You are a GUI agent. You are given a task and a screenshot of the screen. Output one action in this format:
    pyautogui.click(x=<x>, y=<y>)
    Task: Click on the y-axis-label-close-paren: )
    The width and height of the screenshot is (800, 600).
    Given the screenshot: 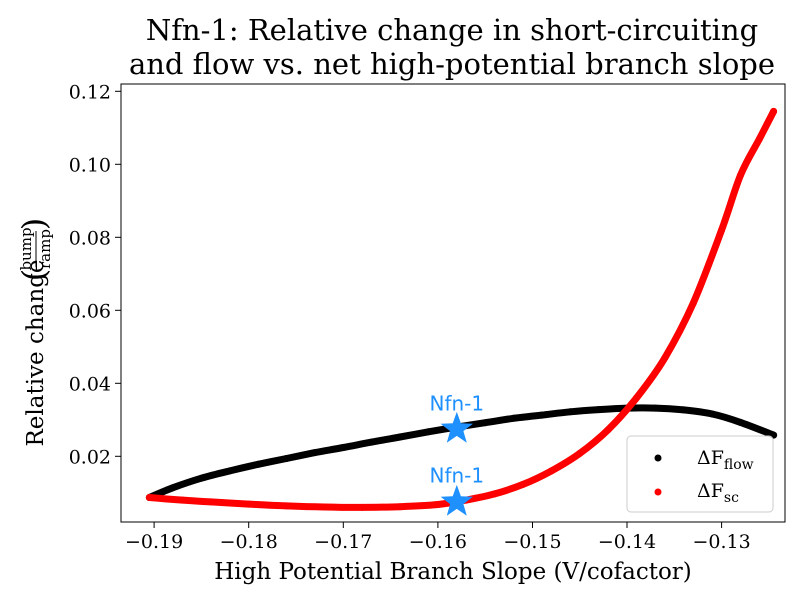 What is the action you would take?
    pyautogui.click(x=34, y=224)
    